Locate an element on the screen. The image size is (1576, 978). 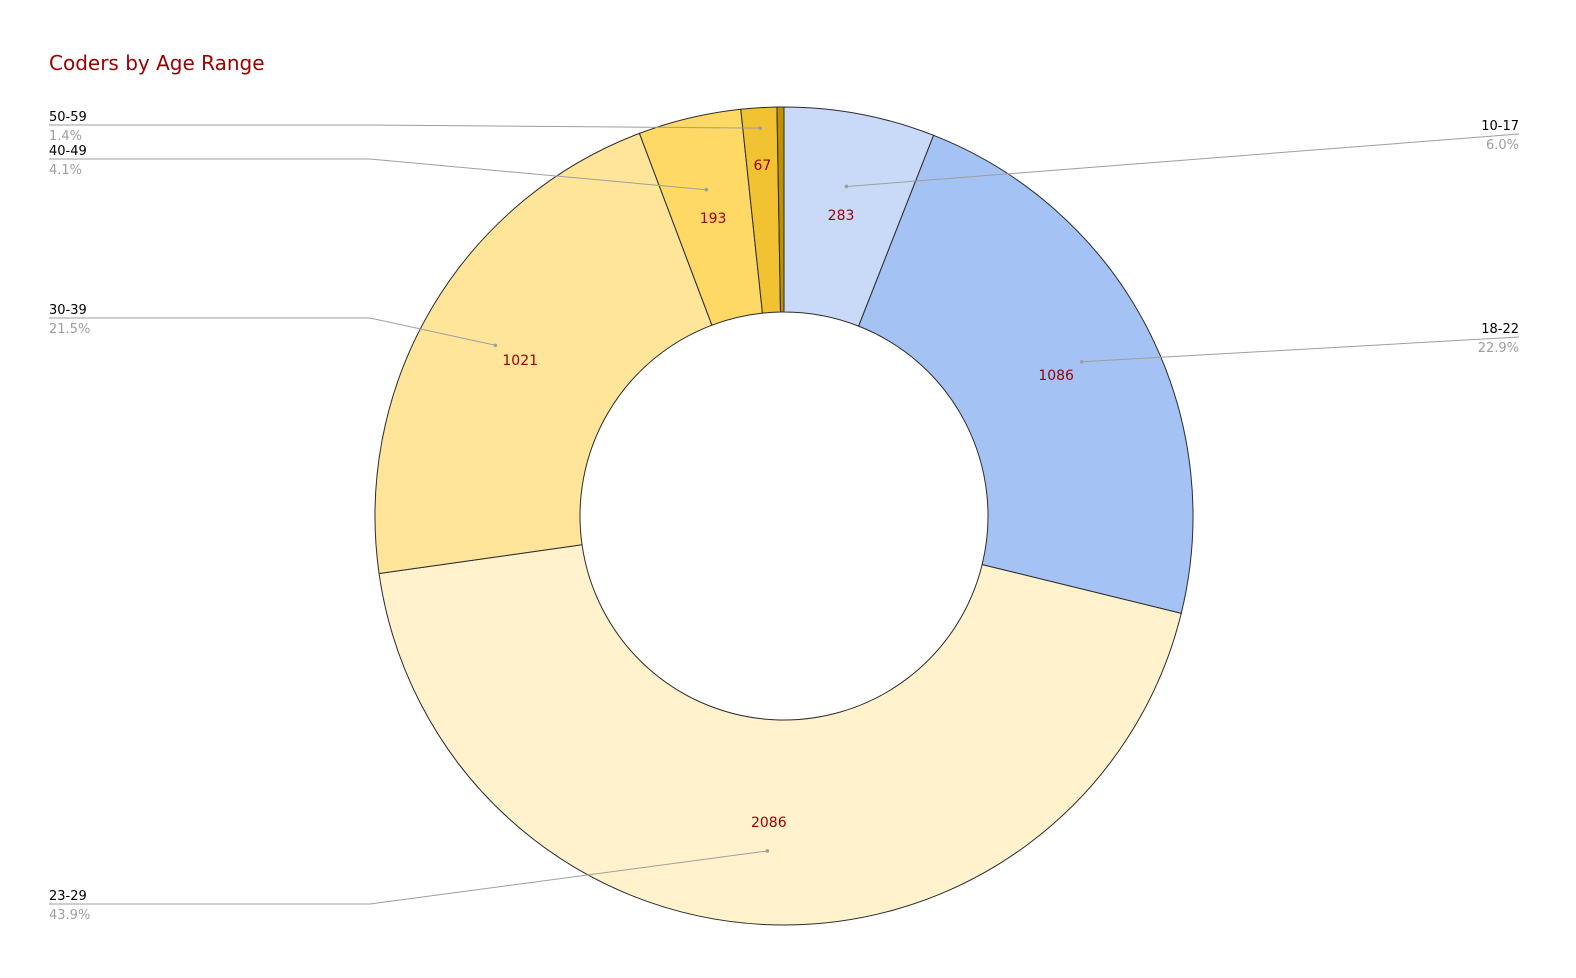
legend-percent-40-49: 4.1% is located at coordinates (65, 170).